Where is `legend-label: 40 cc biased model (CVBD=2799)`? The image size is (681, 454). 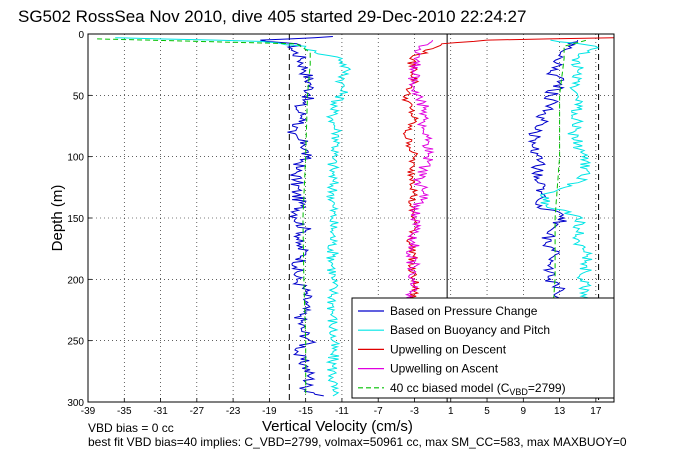 legend-label: 40 cc biased model (CVBD=2799) is located at coordinates (478, 389).